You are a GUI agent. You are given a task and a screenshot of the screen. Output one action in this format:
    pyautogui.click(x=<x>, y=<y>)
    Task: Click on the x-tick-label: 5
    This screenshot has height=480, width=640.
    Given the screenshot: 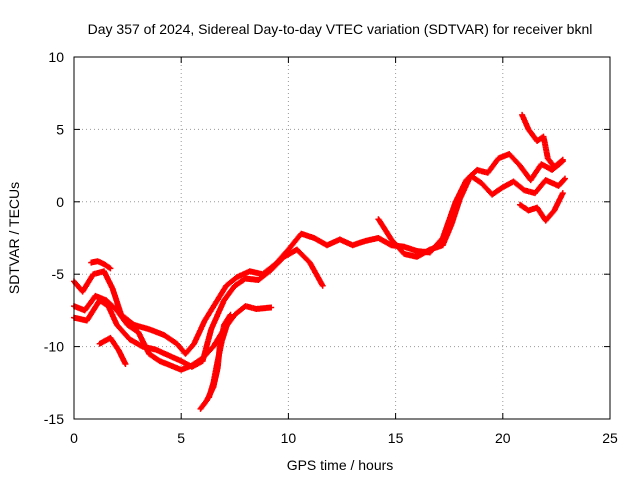 What is the action you would take?
    pyautogui.click(x=181, y=438)
    